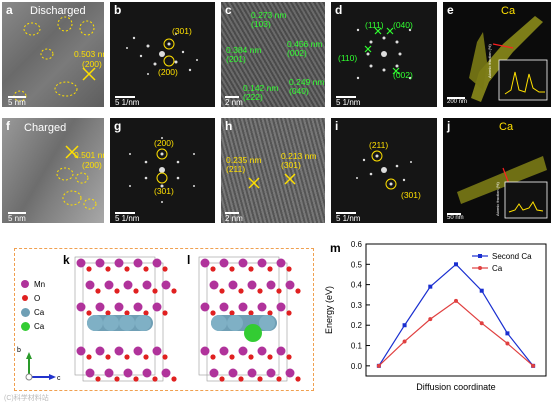  What do you see at coordinates (9, 10) in the screenshot?
I see `panel-letter: a` at bounding box center [9, 10].